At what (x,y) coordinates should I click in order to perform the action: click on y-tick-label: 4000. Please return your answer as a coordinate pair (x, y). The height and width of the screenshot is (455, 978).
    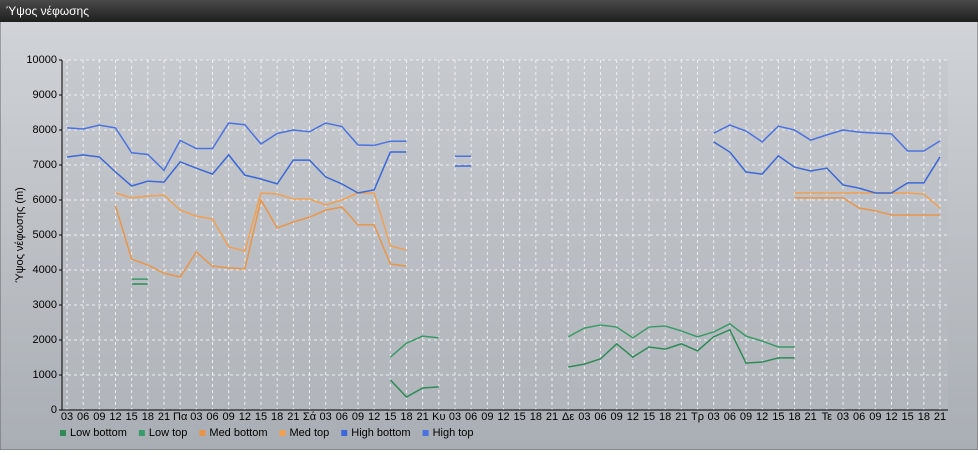
    Looking at the image, I should click on (45, 270).